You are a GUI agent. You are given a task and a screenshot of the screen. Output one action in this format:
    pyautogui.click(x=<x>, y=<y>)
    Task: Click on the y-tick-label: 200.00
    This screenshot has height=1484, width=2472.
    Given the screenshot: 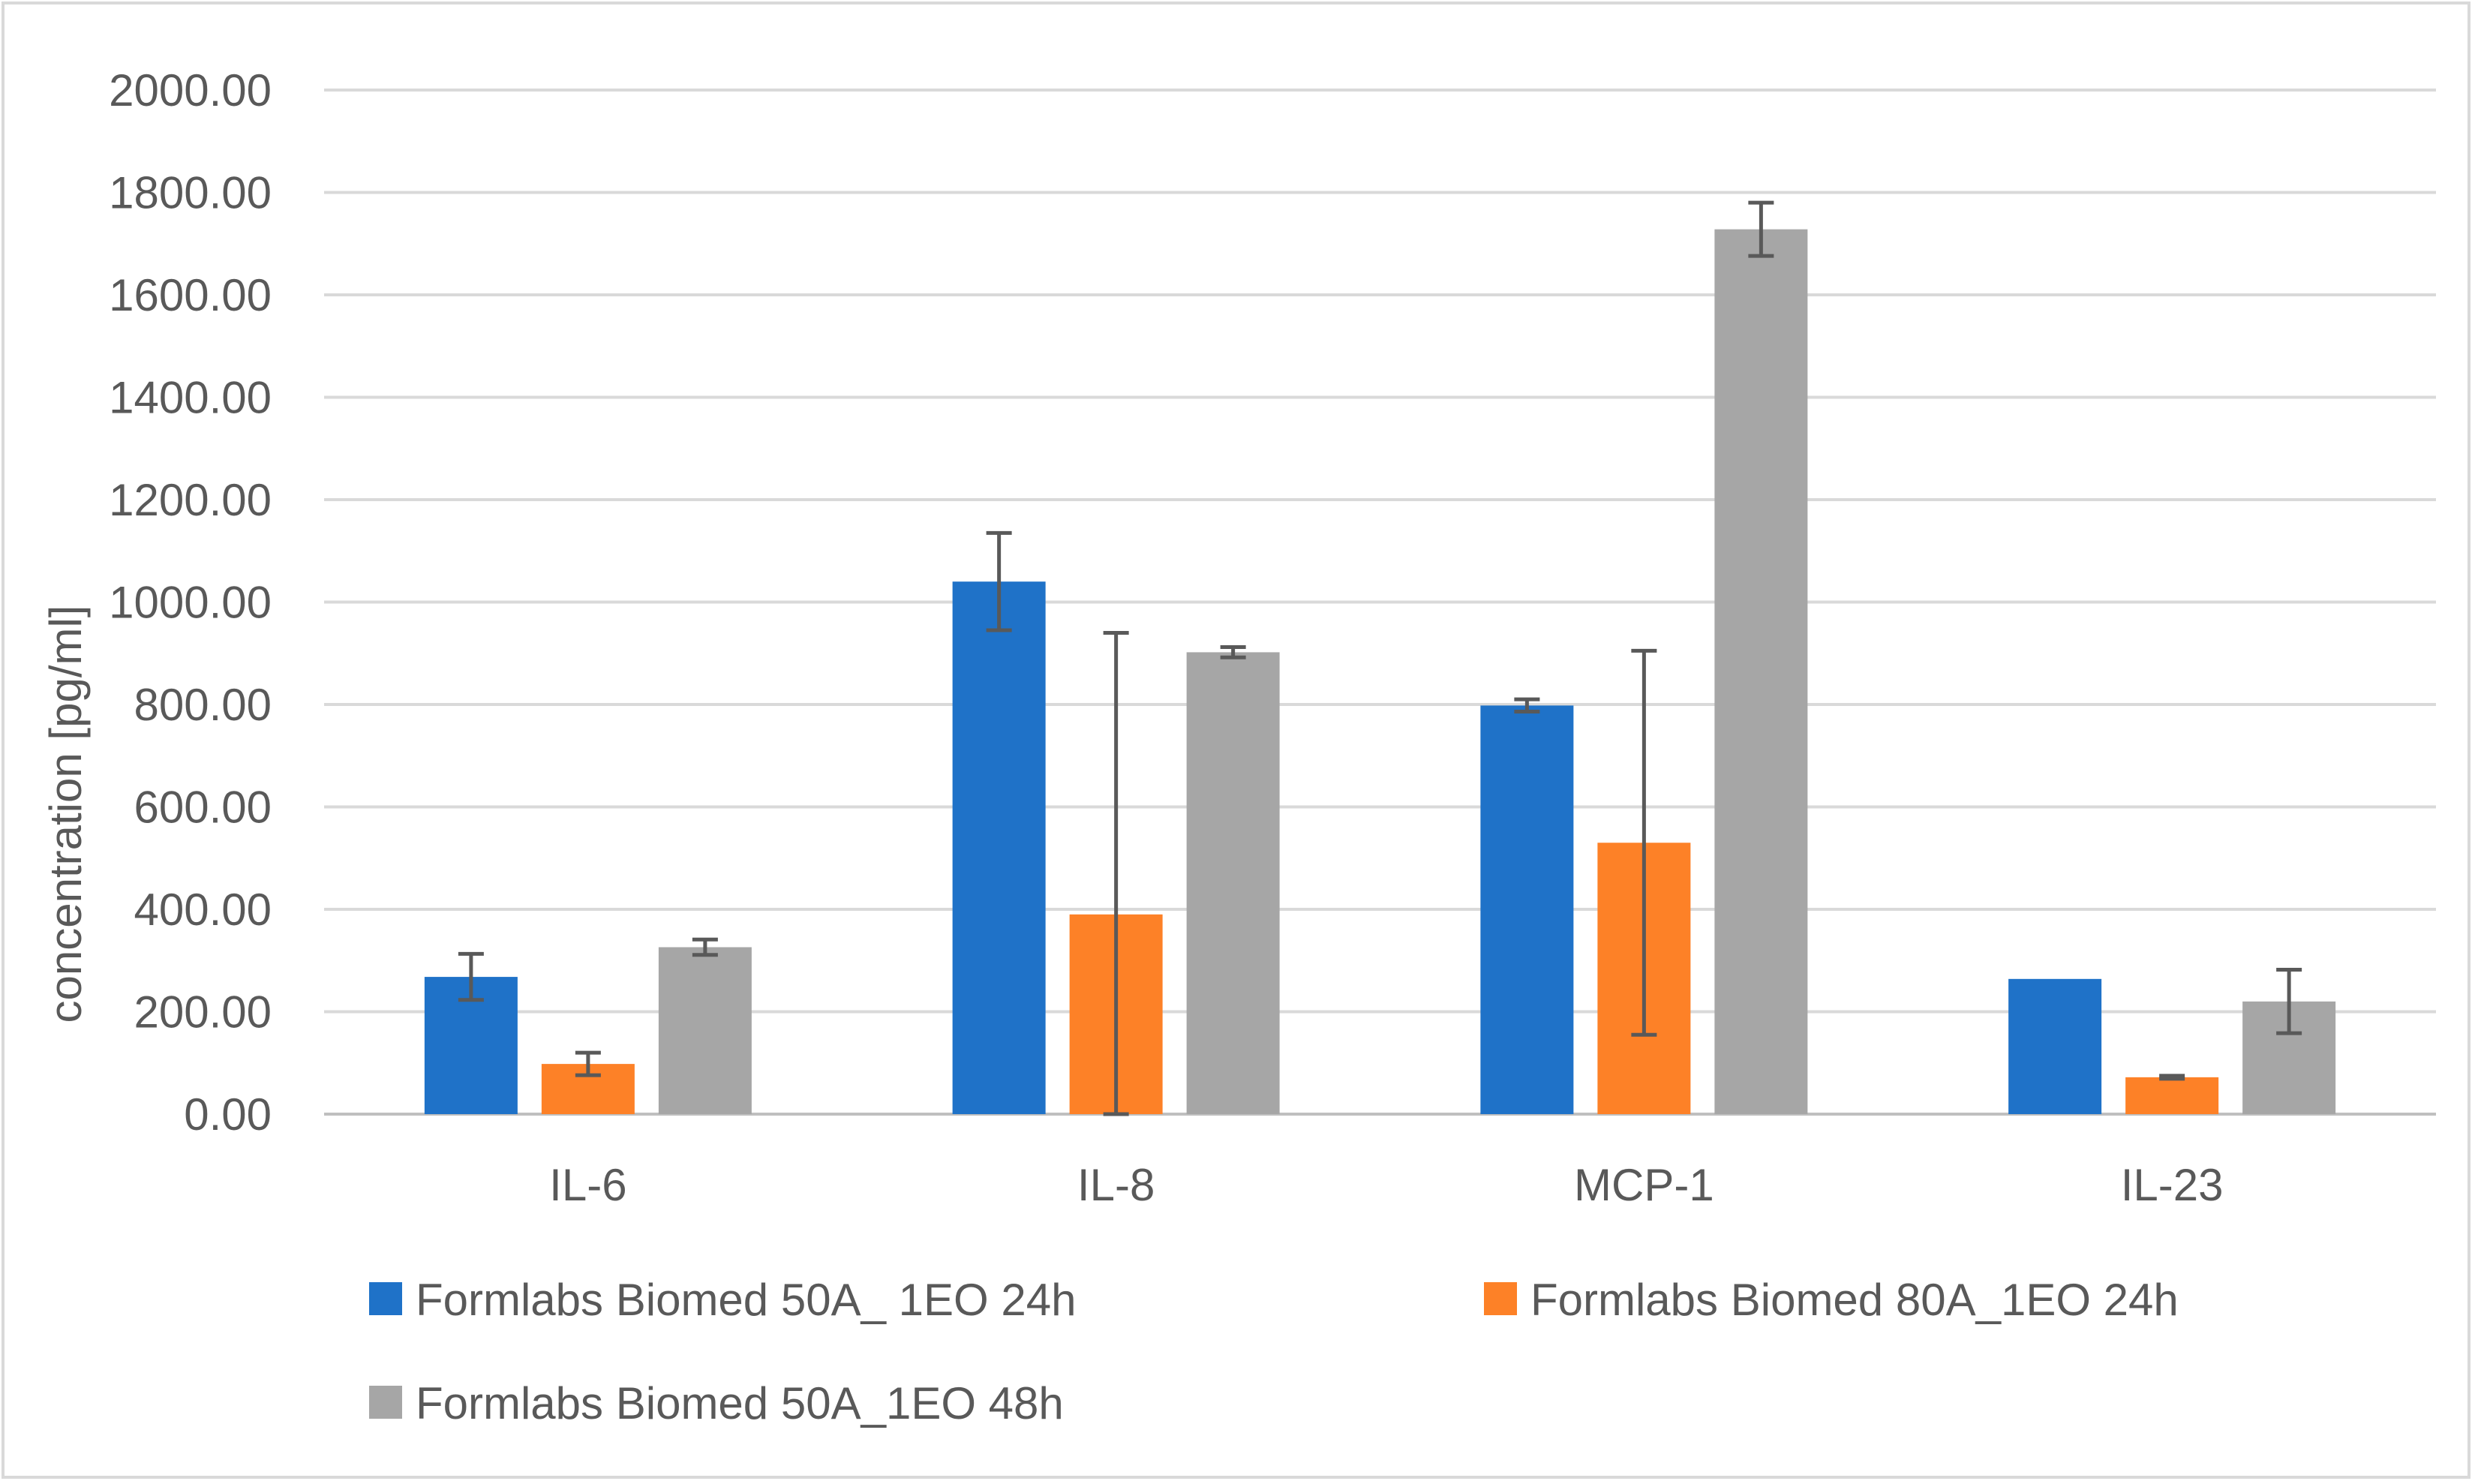 What is the action you would take?
    pyautogui.click(x=203, y=1012)
    